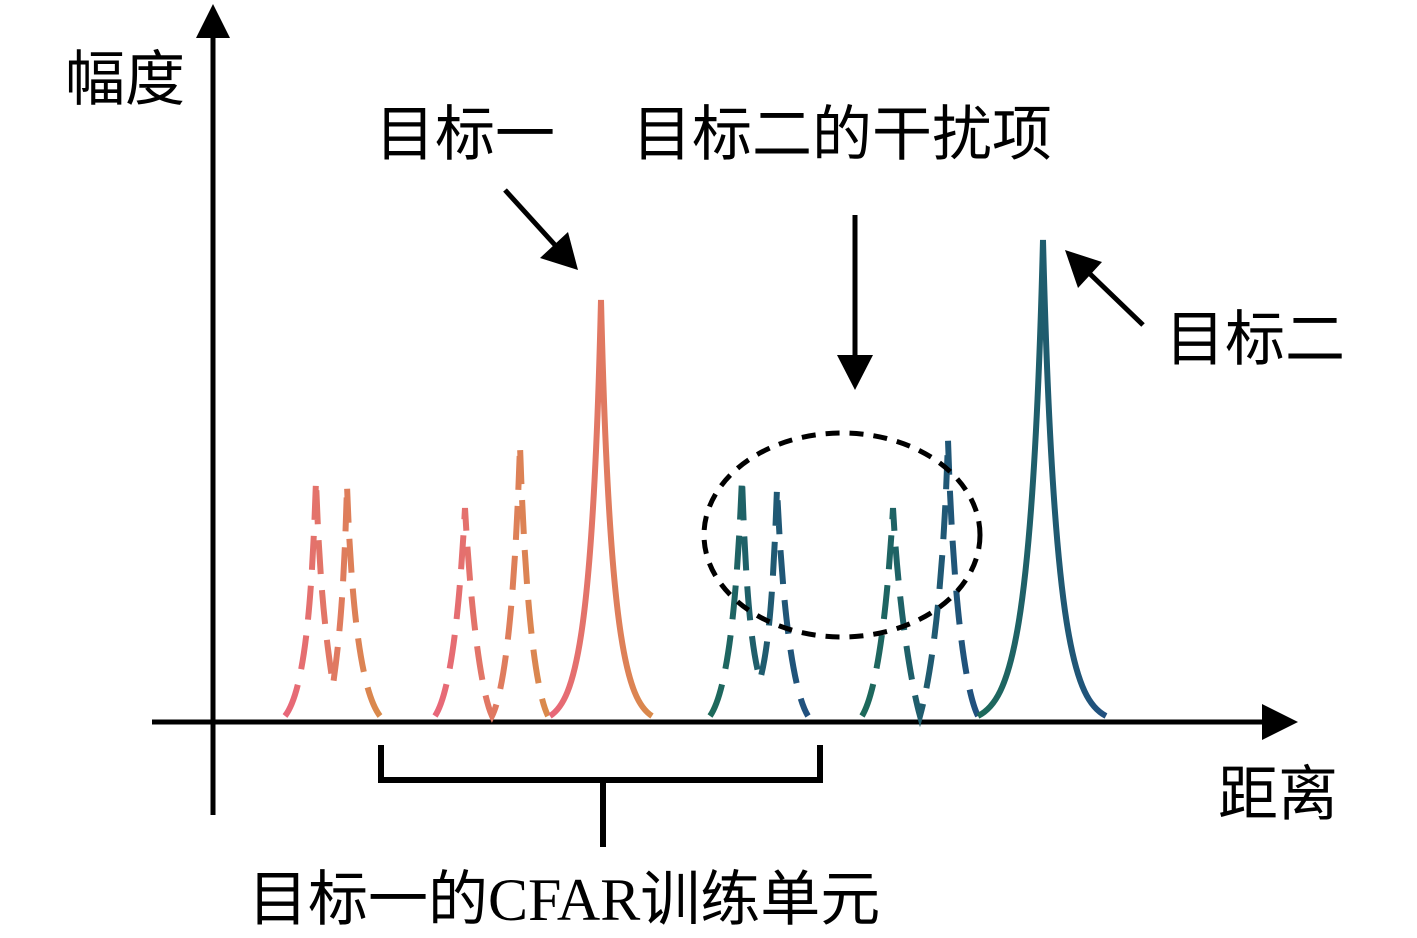 The width and height of the screenshot is (1417, 938). Describe the element at coordinates (601, 509) in the screenshot. I see `target-one-peak` at that location.